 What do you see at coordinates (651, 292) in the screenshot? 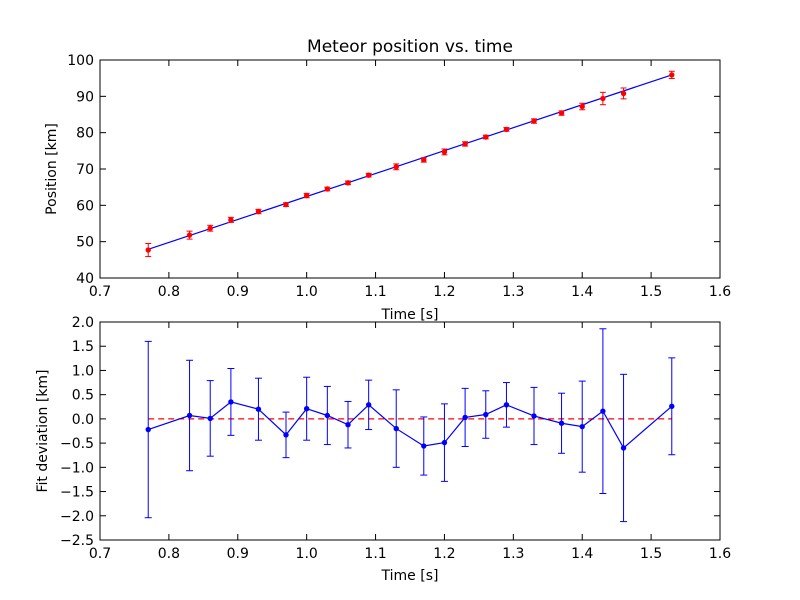
I see `position-x-tick-label: 1.5` at bounding box center [651, 292].